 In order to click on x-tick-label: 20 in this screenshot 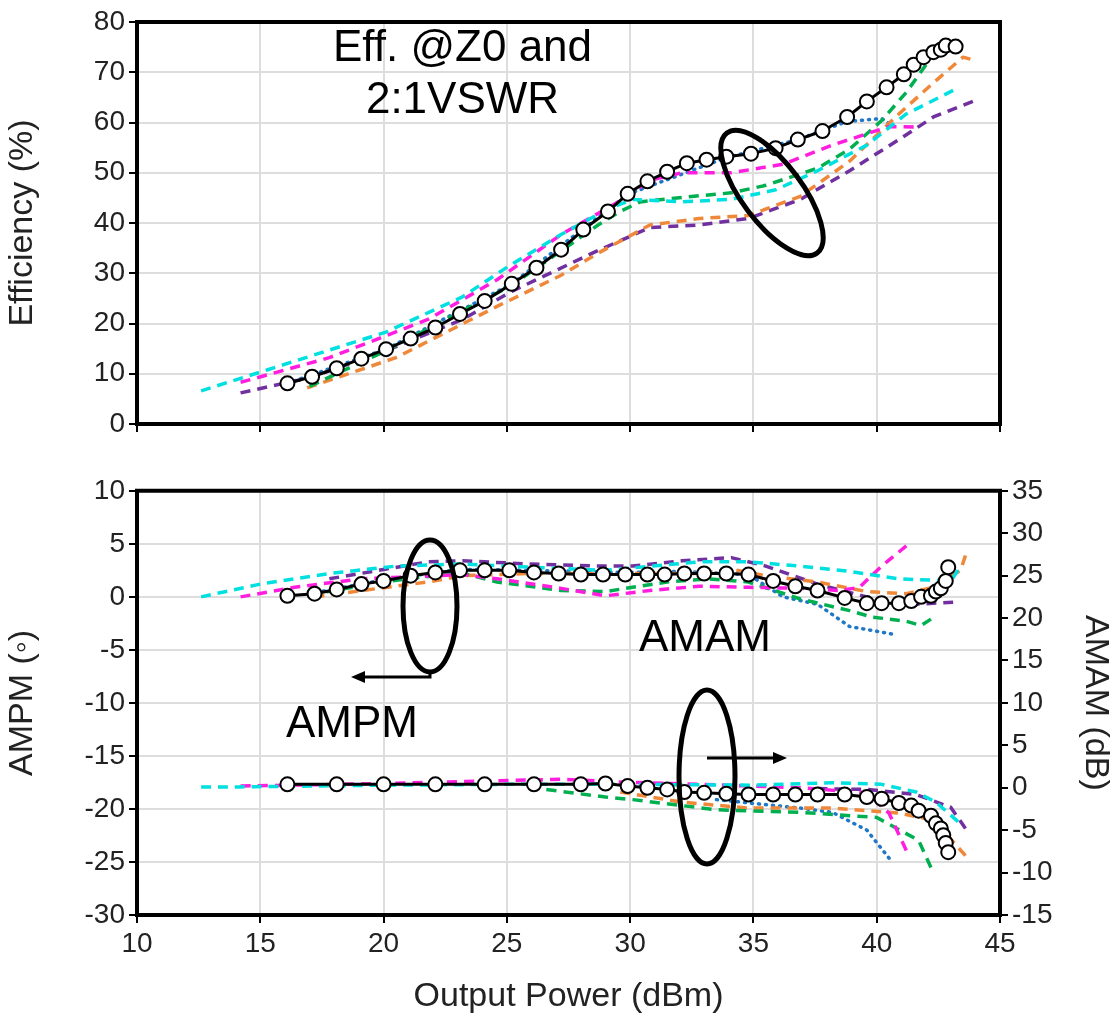, I will do `click(383, 942)`.